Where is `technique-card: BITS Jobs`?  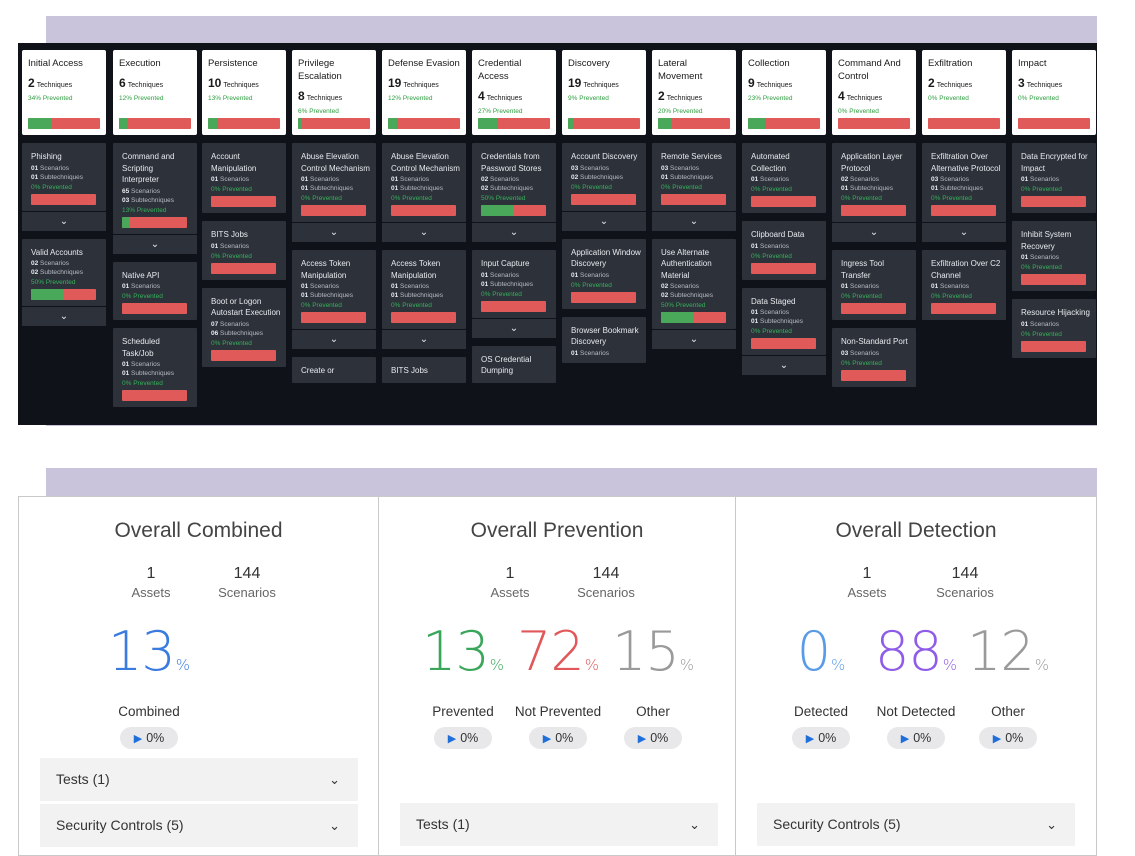
technique-card: BITS Jobs is located at coordinates (424, 370).